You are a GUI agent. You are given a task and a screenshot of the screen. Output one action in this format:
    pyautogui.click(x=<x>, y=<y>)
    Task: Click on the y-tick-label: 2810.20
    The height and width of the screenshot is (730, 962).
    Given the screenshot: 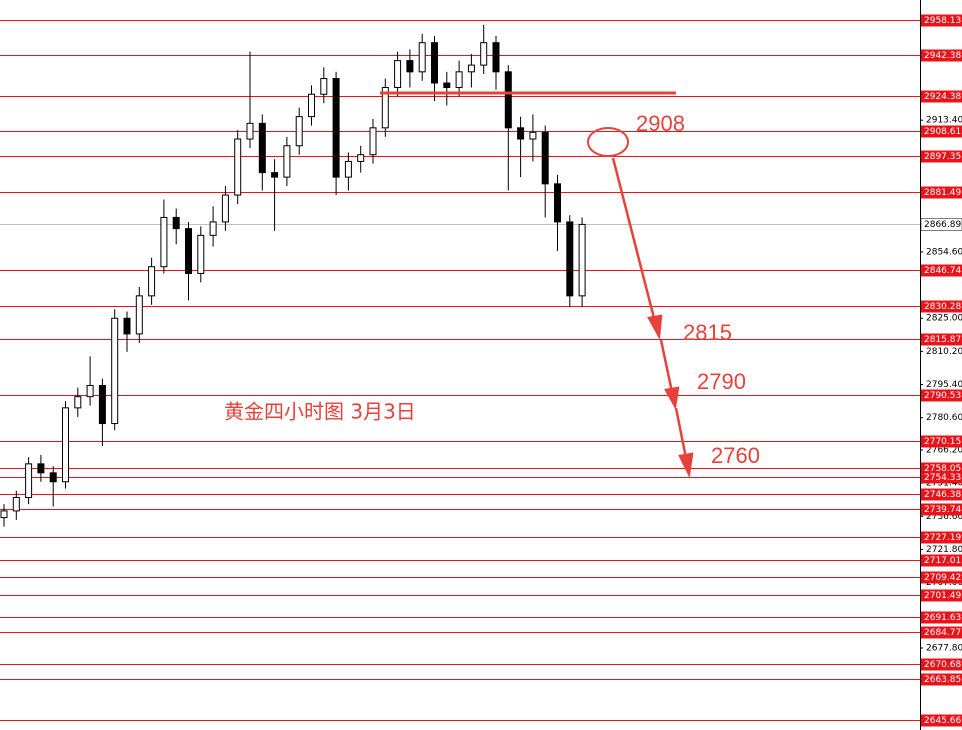 What is the action you would take?
    pyautogui.click(x=944, y=352)
    